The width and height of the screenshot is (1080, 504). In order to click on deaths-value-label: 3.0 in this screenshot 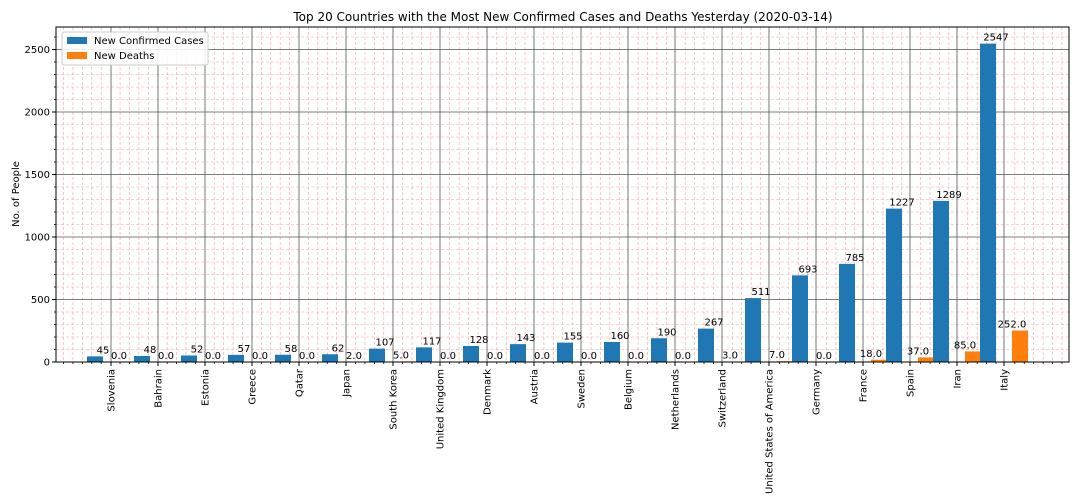, I will do `click(730, 356)`.